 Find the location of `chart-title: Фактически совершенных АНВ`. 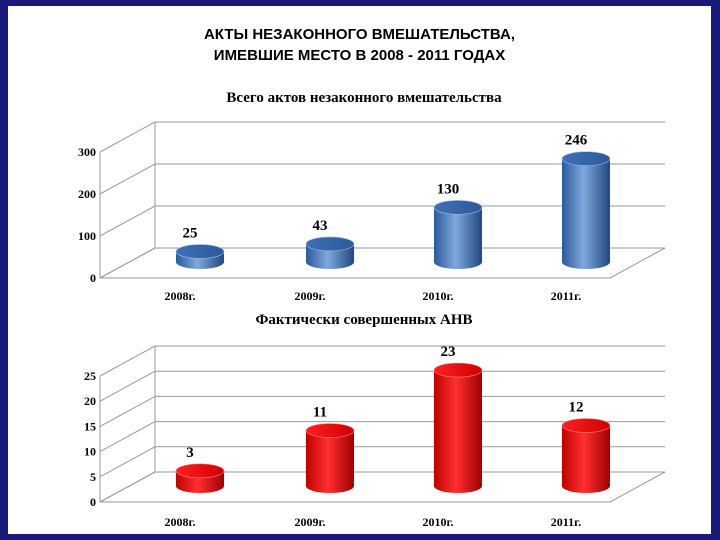

chart-title: Фактически совершенных АНВ is located at coordinates (364, 320).